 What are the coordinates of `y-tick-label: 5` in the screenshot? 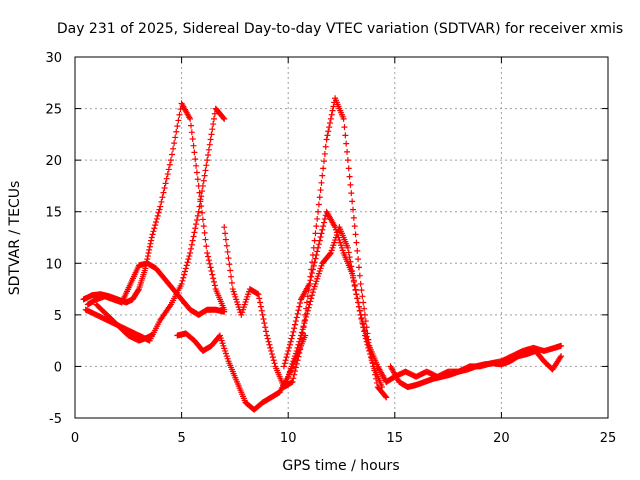 It's located at (58, 316).